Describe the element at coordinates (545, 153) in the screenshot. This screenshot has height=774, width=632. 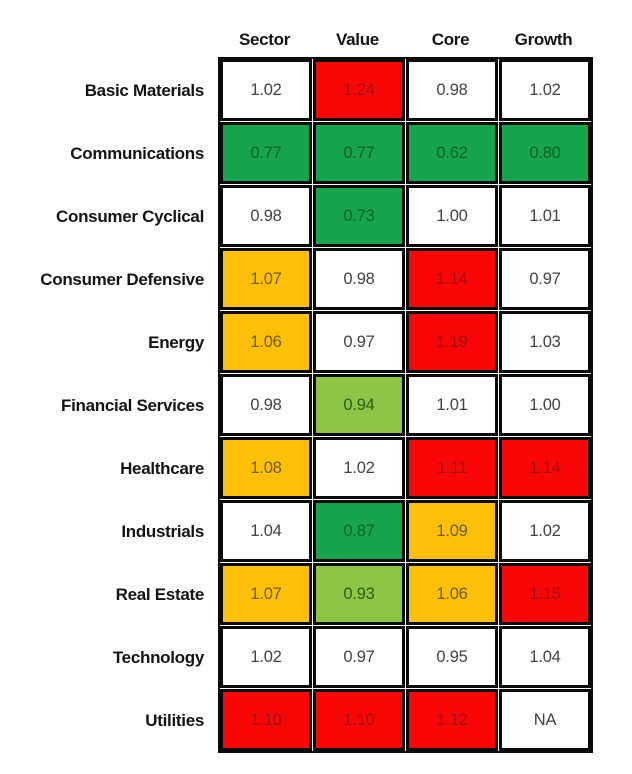
I see `heatmap-cell: 0.80` at that location.